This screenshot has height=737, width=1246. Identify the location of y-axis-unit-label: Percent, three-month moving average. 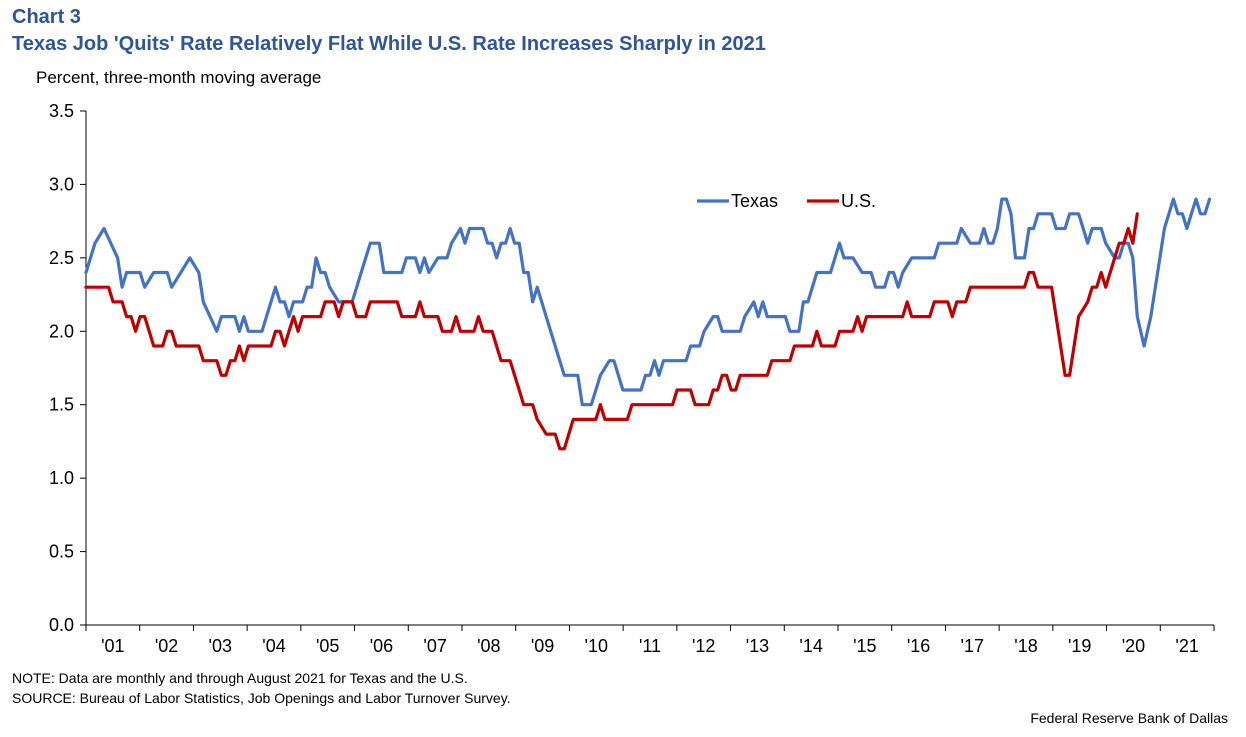
(179, 77).